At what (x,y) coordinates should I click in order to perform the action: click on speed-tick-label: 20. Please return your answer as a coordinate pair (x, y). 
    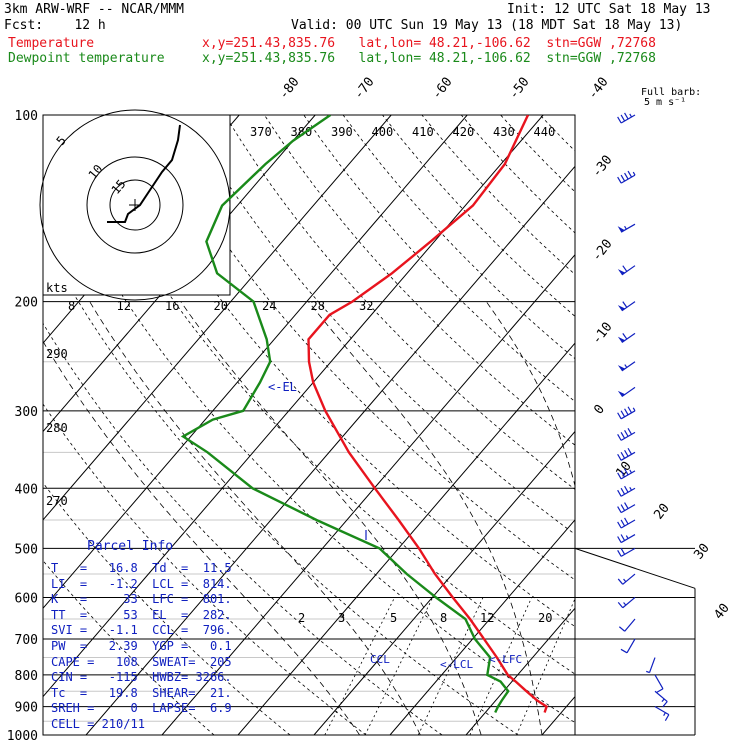
    Looking at the image, I should click on (221, 306).